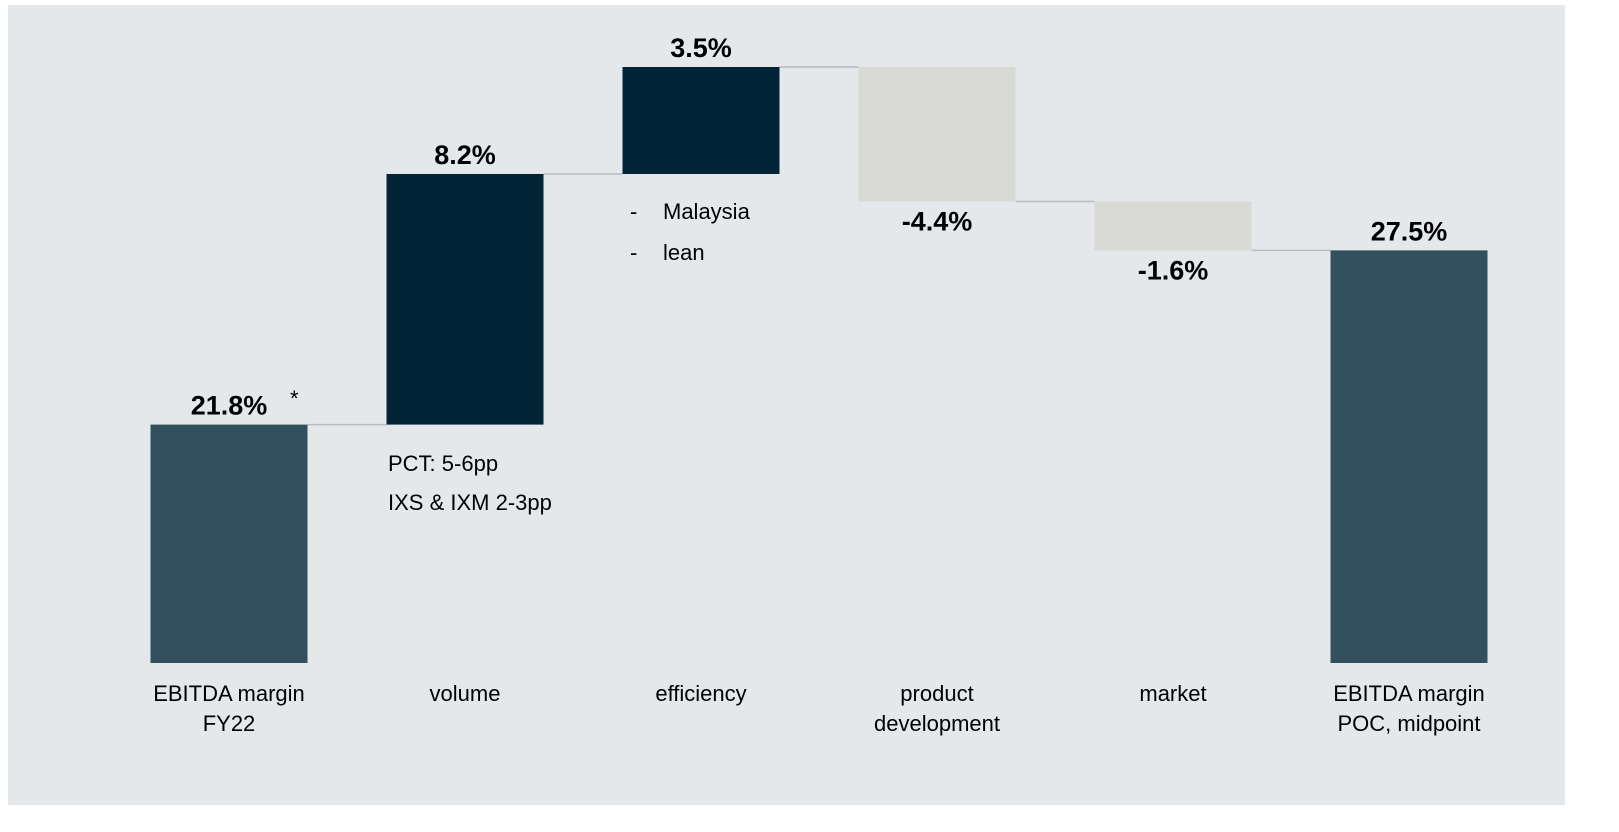 This screenshot has width=1619, height=832. I want to click on label-line: market, so click(1172, 693).